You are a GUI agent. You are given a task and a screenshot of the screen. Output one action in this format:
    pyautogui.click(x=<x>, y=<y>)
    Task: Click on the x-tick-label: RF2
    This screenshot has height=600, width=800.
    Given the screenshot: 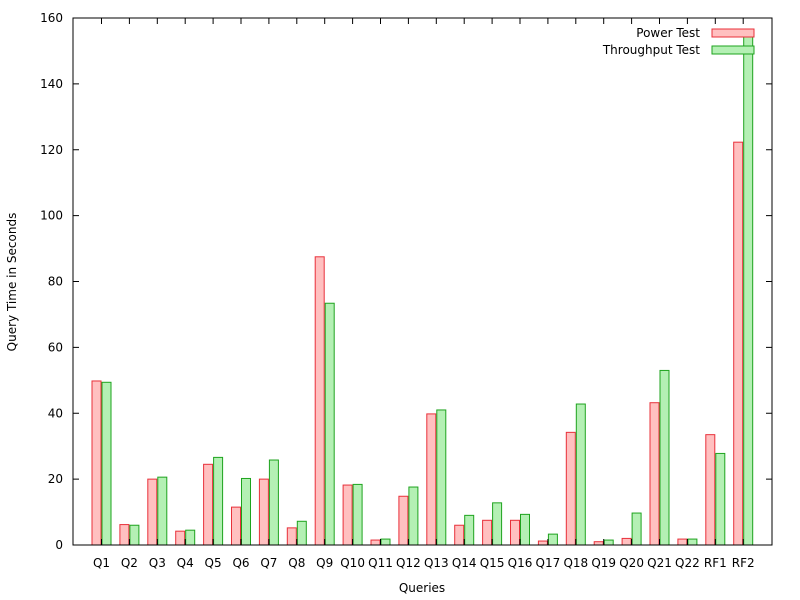 What is the action you would take?
    pyautogui.click(x=743, y=563)
    